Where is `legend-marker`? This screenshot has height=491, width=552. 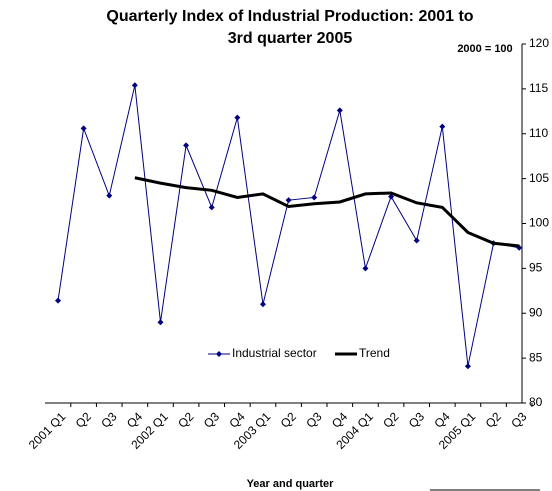 legend-marker is located at coordinates (219, 354).